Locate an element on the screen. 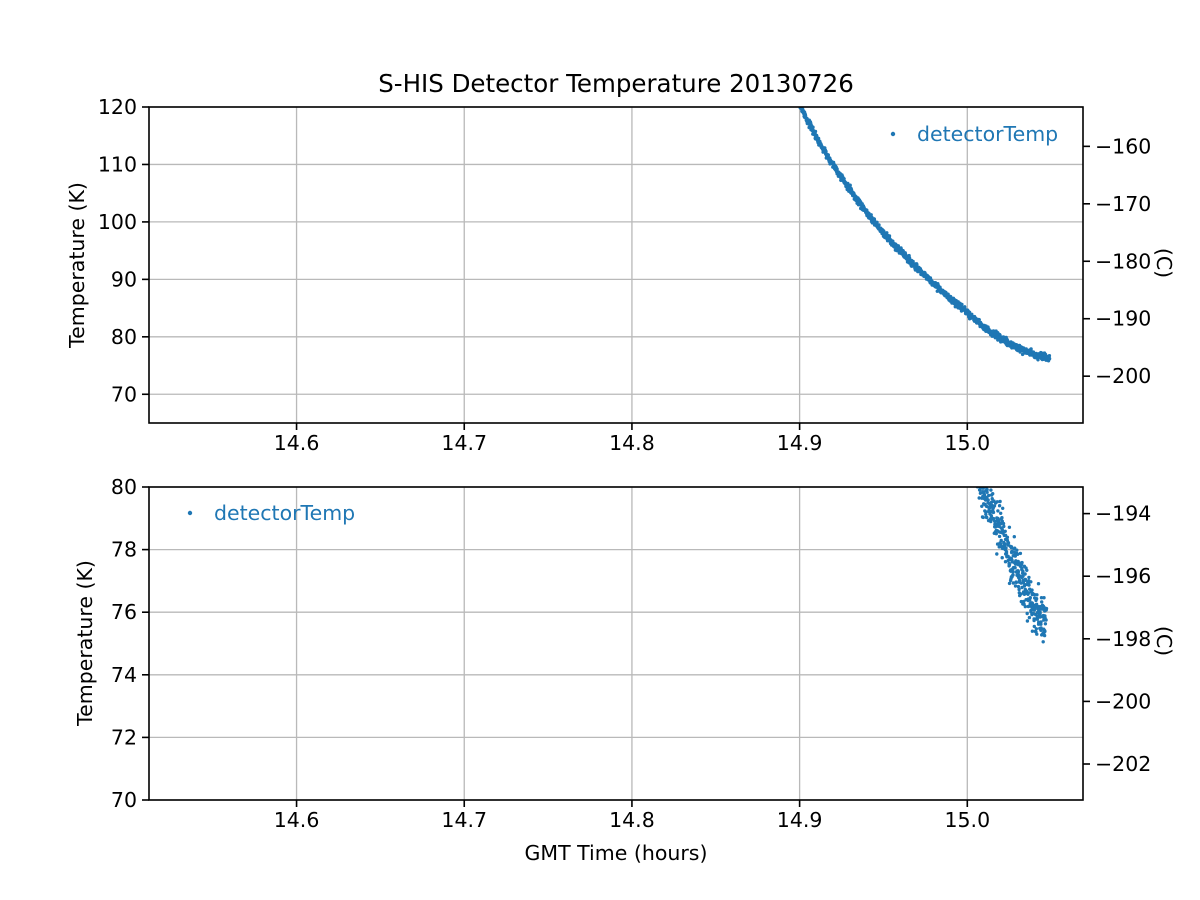 Image resolution: width=1200 pixels, height=900 pixels. top-left-axis-label: Temperature (K) is located at coordinates (77, 265).